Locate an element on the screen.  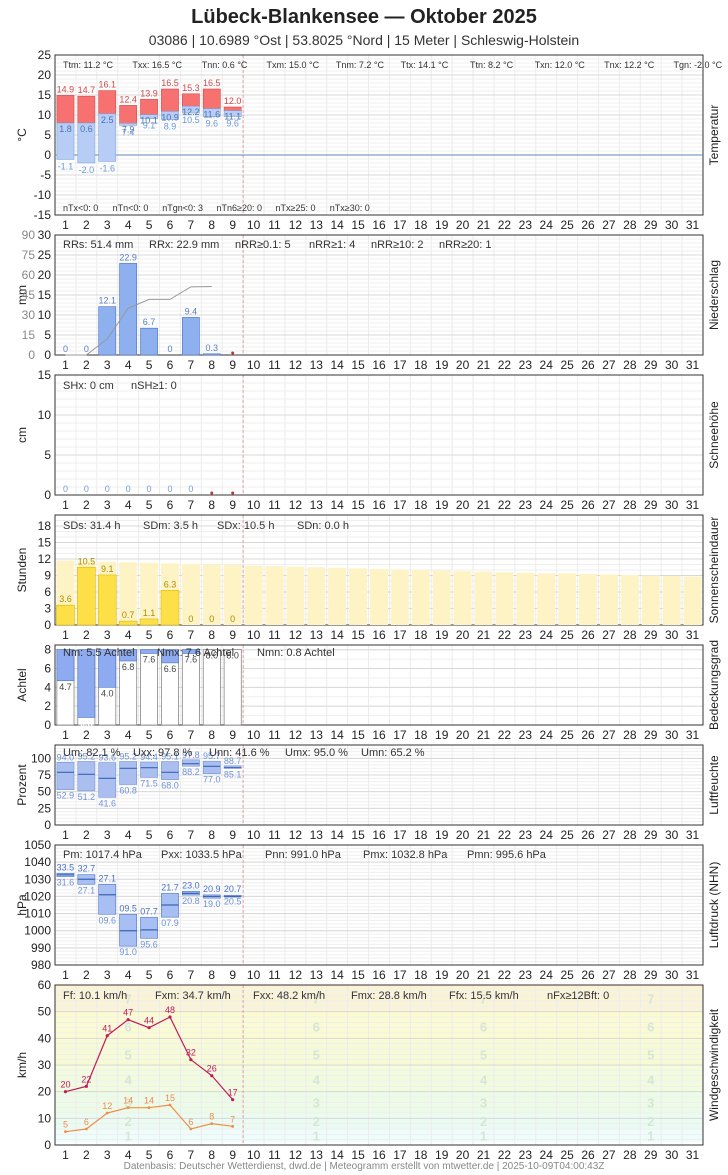
beaufort-label: 5 is located at coordinates (650, 1054).